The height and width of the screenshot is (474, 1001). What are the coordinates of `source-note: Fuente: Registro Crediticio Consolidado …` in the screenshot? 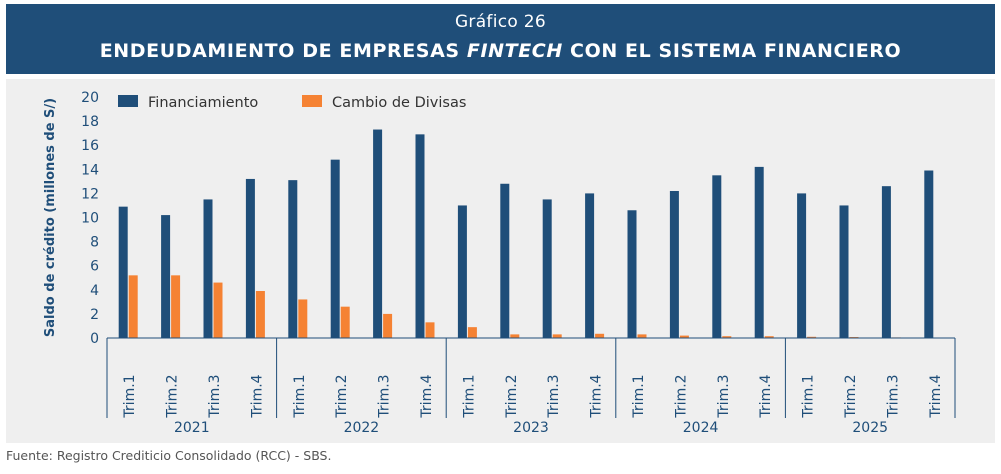 It's located at (169, 455).